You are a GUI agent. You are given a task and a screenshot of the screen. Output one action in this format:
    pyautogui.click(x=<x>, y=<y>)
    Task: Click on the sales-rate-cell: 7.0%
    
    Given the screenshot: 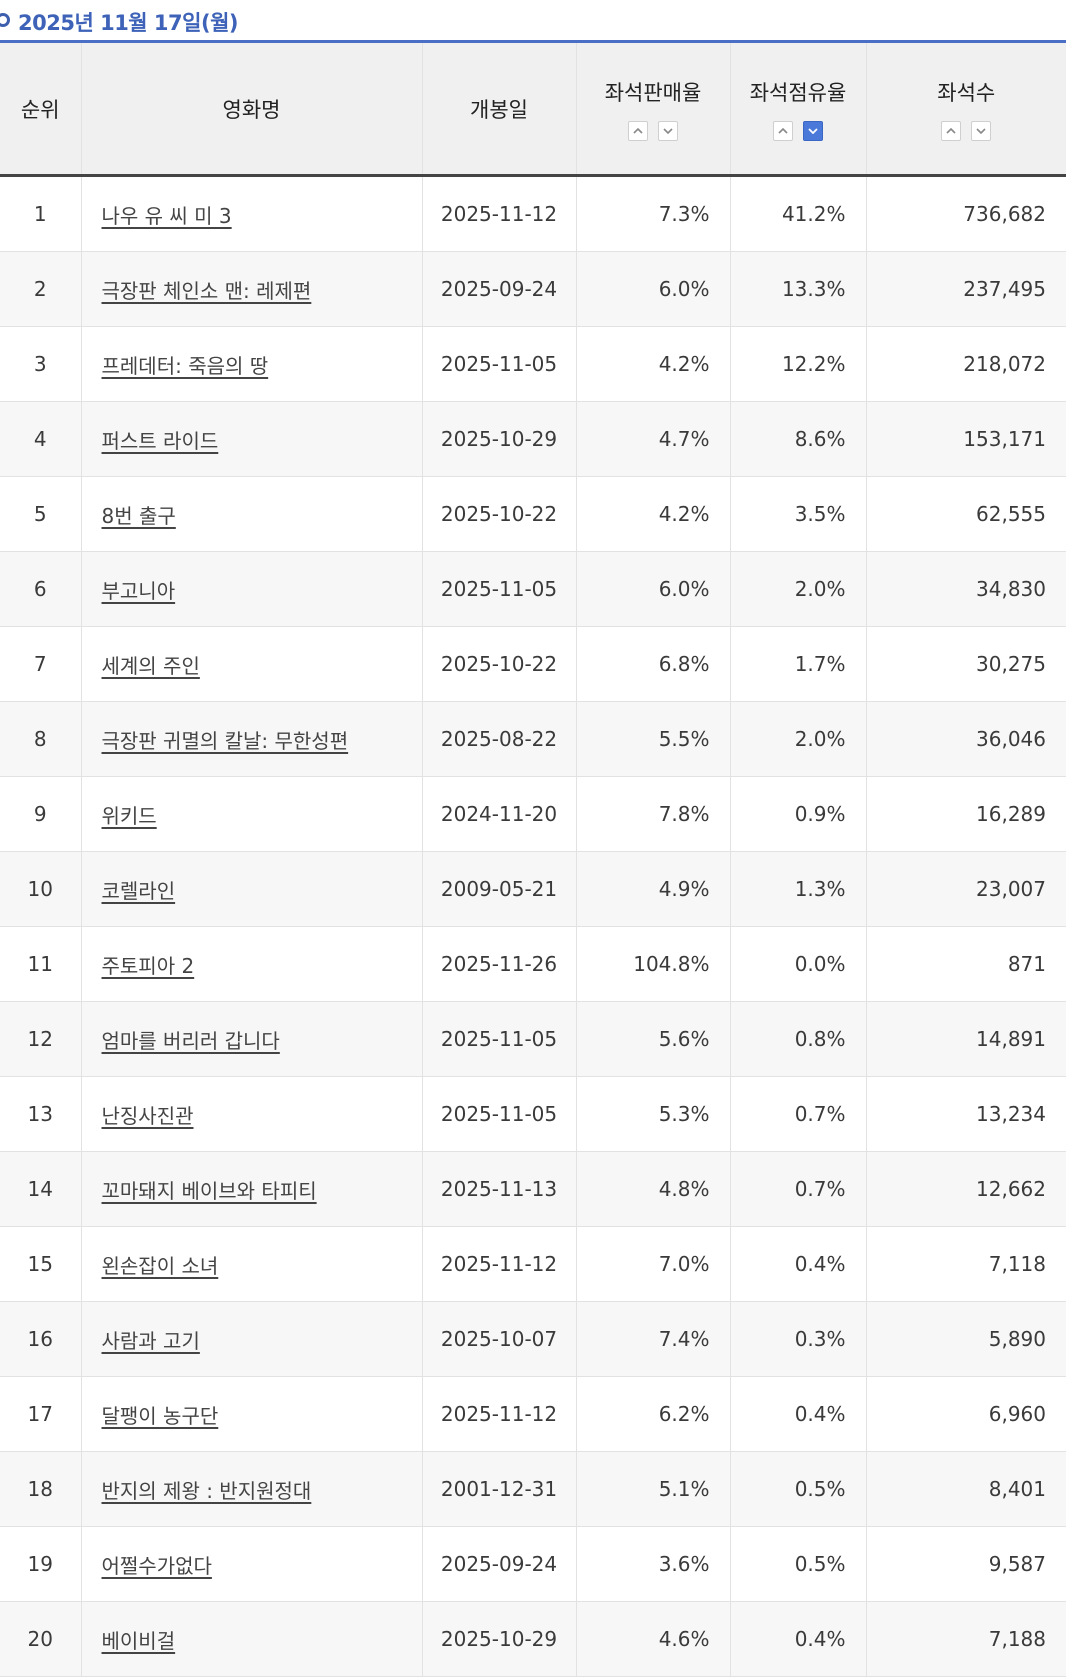 What is the action you would take?
    pyautogui.click(x=653, y=1264)
    